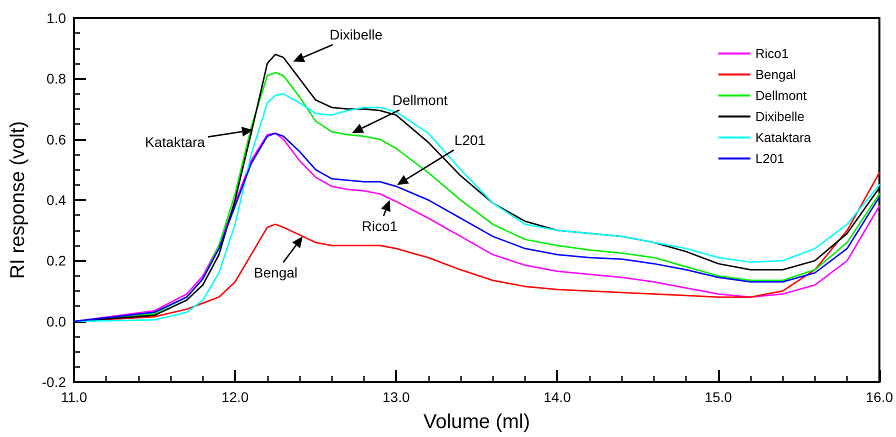 The height and width of the screenshot is (437, 896). What do you see at coordinates (276, 272) in the screenshot?
I see `annotation: Bengal` at bounding box center [276, 272].